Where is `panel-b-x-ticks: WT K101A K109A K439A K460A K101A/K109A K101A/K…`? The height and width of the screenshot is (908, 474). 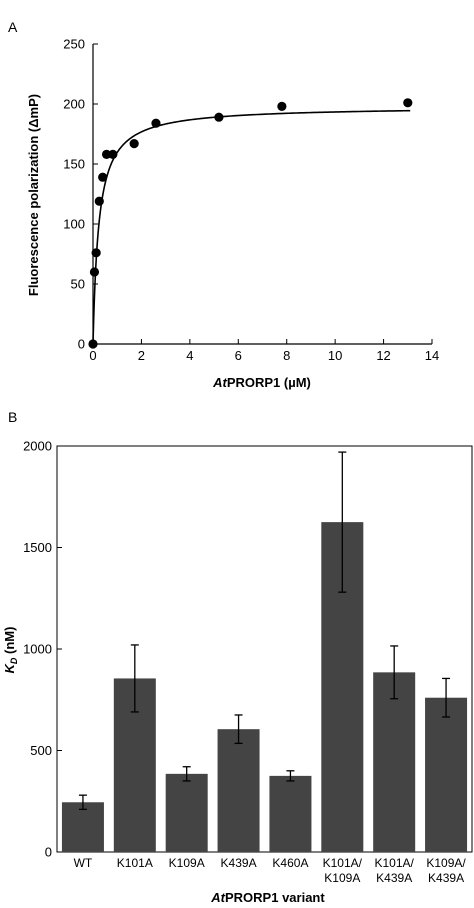
panel-b-x-ticks: WT K101A K109A K439A K460A K101A/K109A K101A/K… is located at coordinates (270, 870).